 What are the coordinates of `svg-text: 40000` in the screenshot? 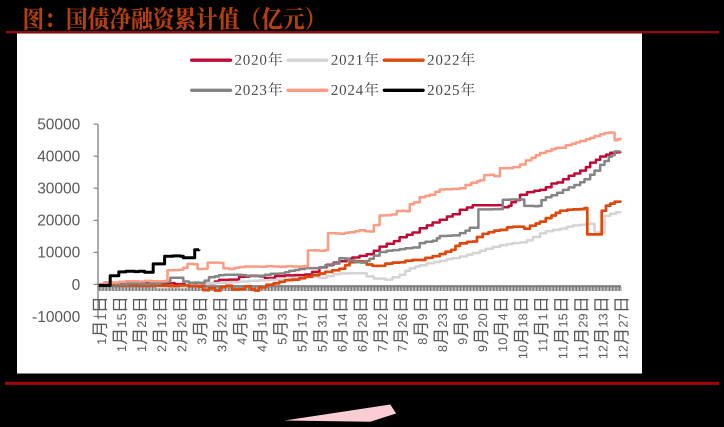 It's located at (58, 157).